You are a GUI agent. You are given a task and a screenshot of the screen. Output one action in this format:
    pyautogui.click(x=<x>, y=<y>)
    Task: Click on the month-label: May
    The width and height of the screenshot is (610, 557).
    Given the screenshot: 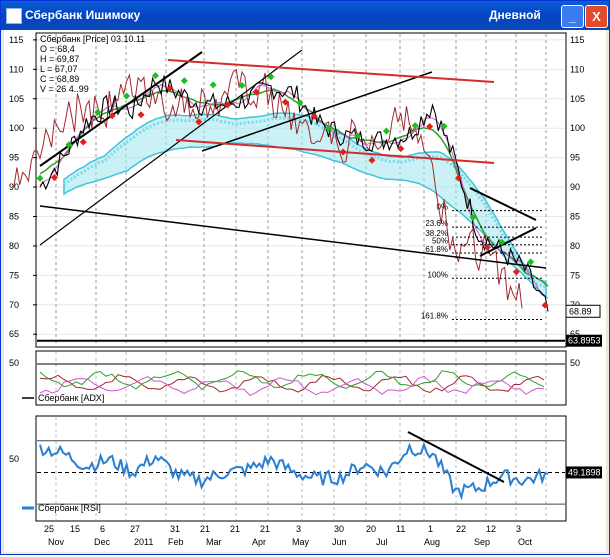 What is the action you would take?
    pyautogui.click(x=301, y=542)
    